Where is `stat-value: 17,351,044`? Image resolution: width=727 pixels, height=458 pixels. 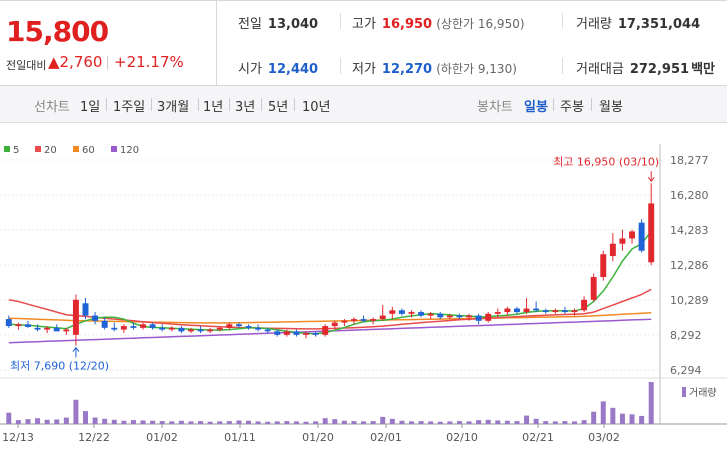
stat-value: 17,351,044 is located at coordinates (659, 24).